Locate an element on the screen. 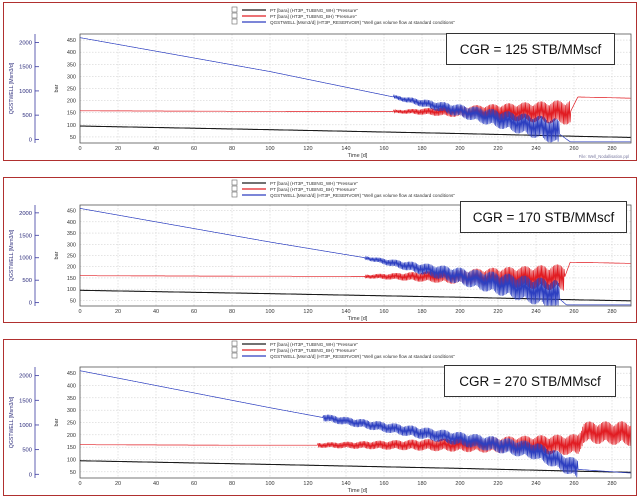 The image size is (641, 499). pressure-axis-label: bar is located at coordinates (57, 255).